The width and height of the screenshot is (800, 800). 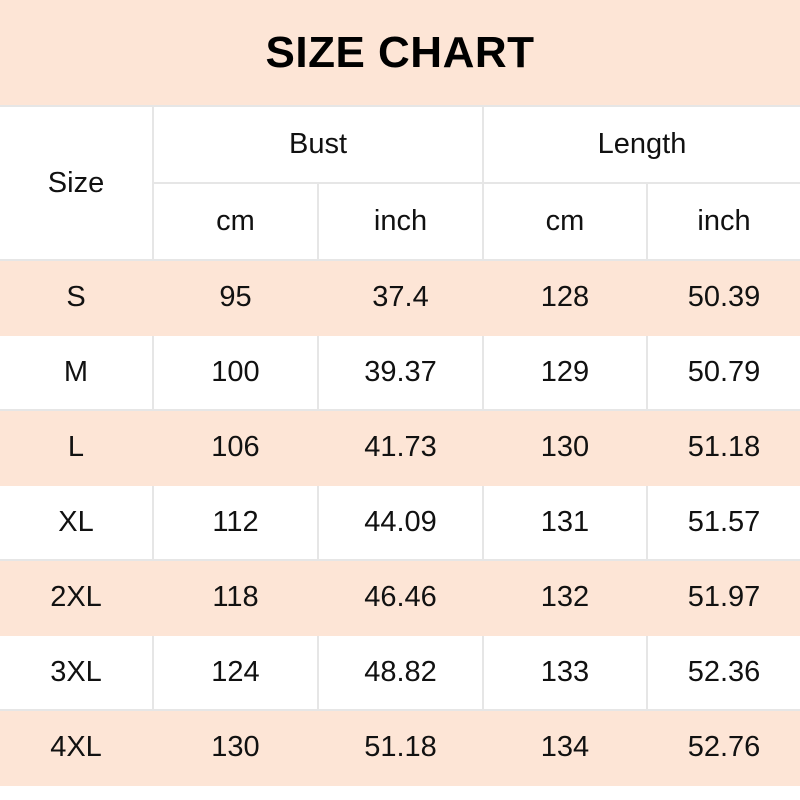 I want to click on size-cell: 4XL, so click(x=77, y=747).